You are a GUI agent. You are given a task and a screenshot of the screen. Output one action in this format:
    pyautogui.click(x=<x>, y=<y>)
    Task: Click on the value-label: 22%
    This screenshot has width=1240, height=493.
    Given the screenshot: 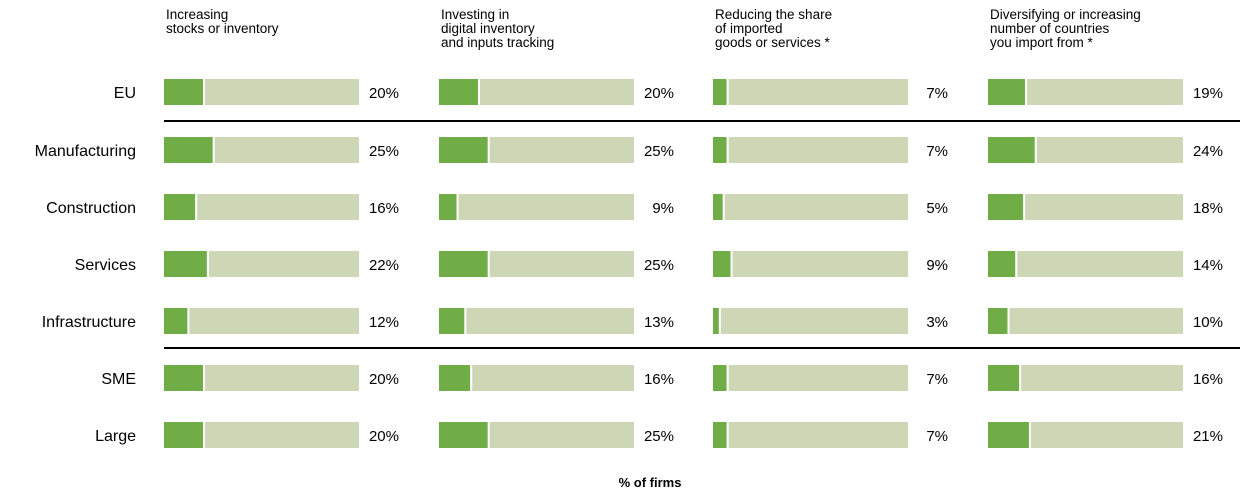 What is the action you would take?
    pyautogui.click(x=384, y=265)
    